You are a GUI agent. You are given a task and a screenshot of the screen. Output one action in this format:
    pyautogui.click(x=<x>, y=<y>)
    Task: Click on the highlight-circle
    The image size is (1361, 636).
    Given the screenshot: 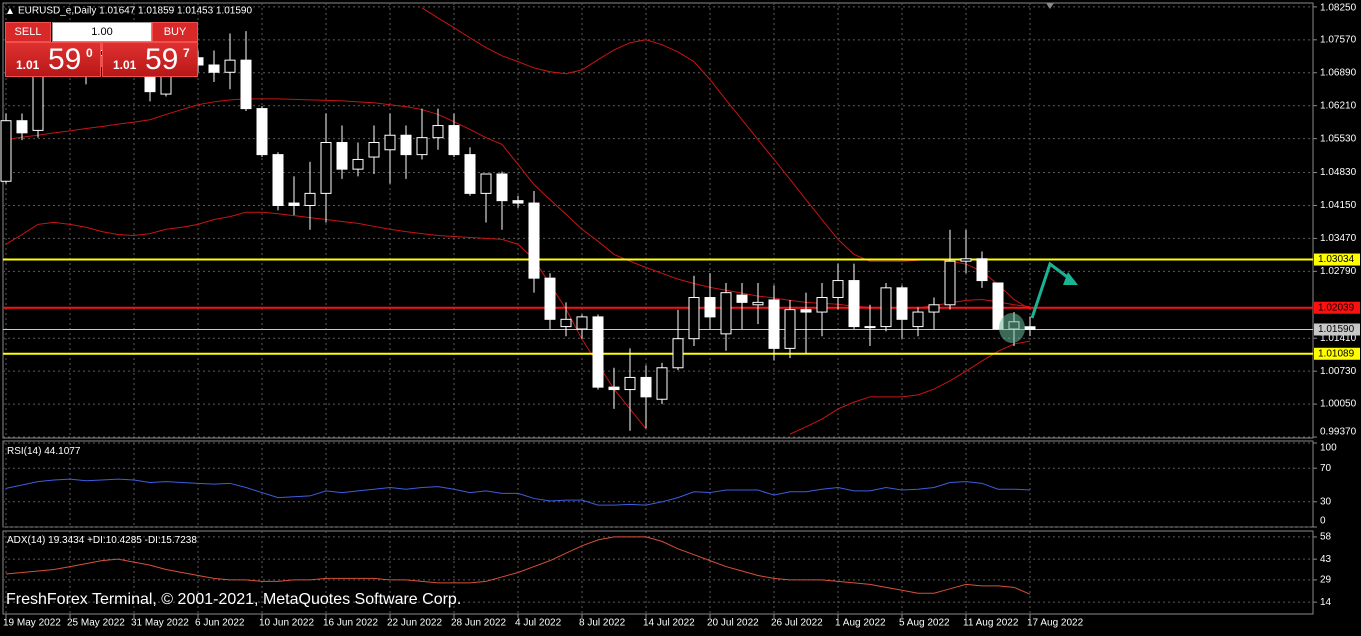 What is the action you would take?
    pyautogui.click(x=1012, y=328)
    